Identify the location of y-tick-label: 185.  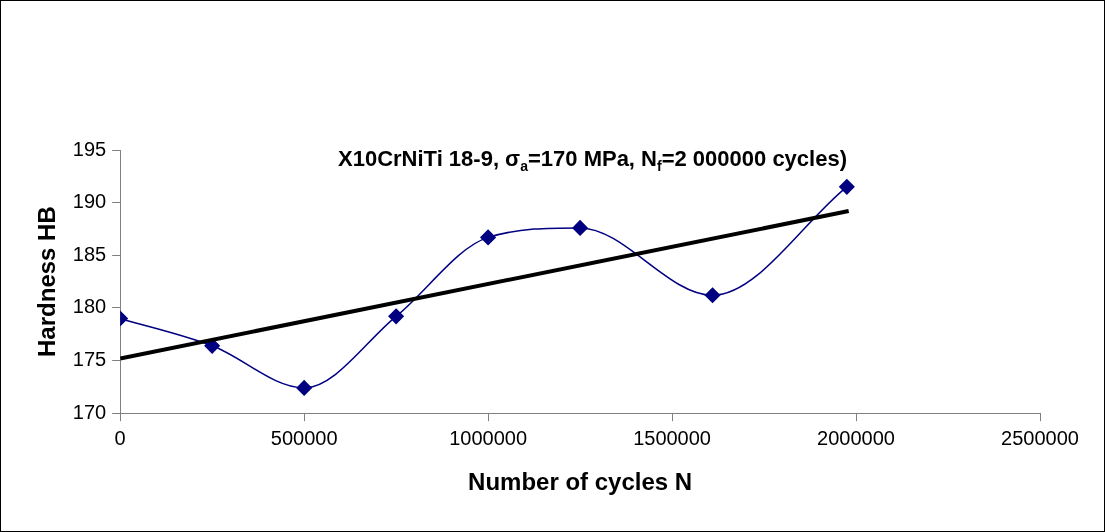
(89, 253).